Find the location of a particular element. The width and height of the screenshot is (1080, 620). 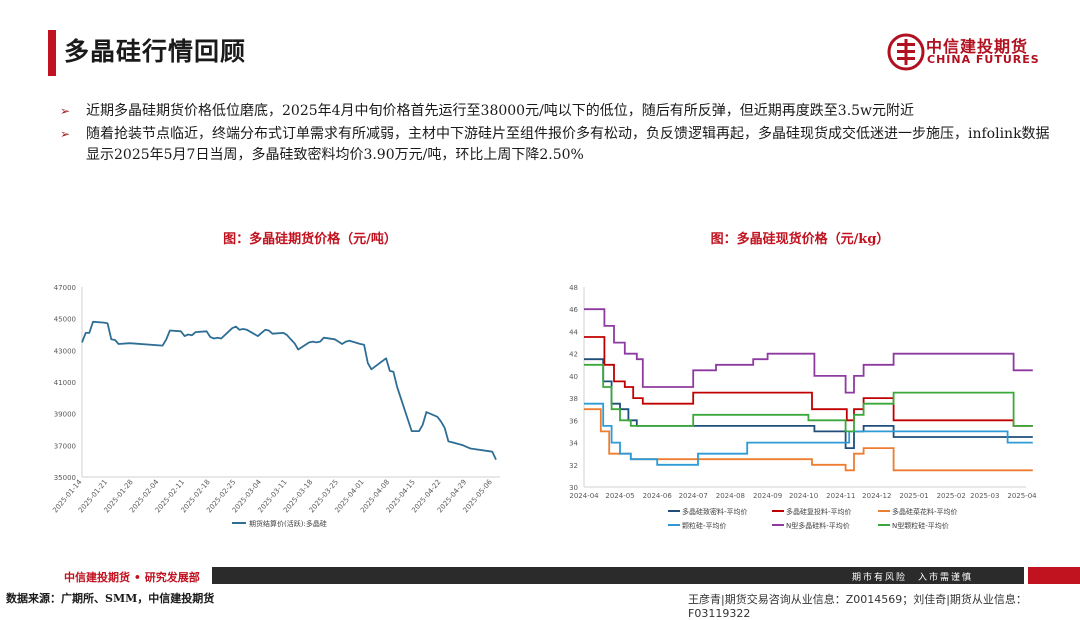

series-line-futures-settlement is located at coordinates (289, 390).